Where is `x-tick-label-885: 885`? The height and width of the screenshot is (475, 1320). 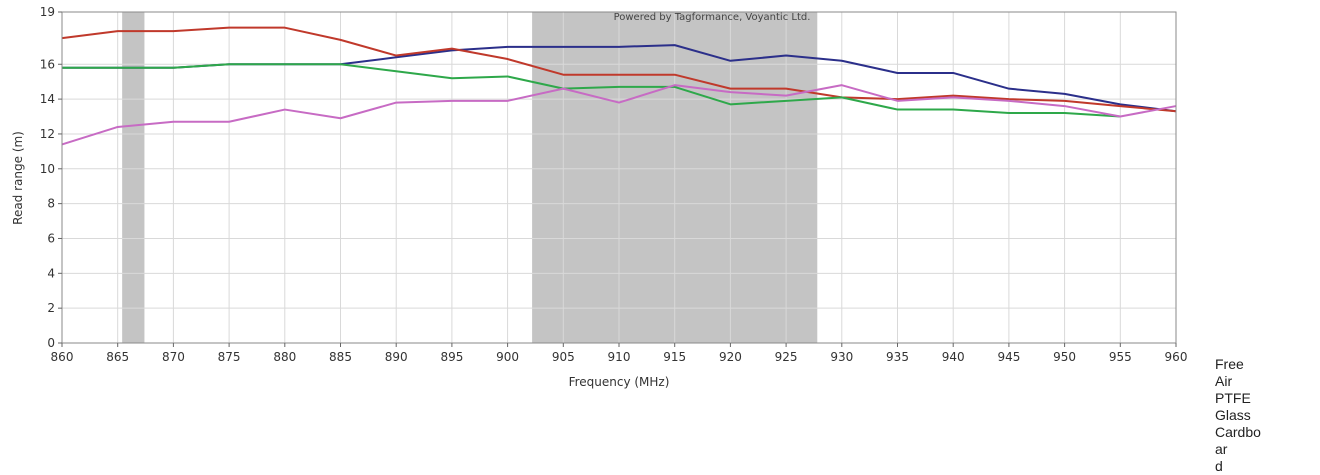
x-tick-label-885: 885 is located at coordinates (340, 357).